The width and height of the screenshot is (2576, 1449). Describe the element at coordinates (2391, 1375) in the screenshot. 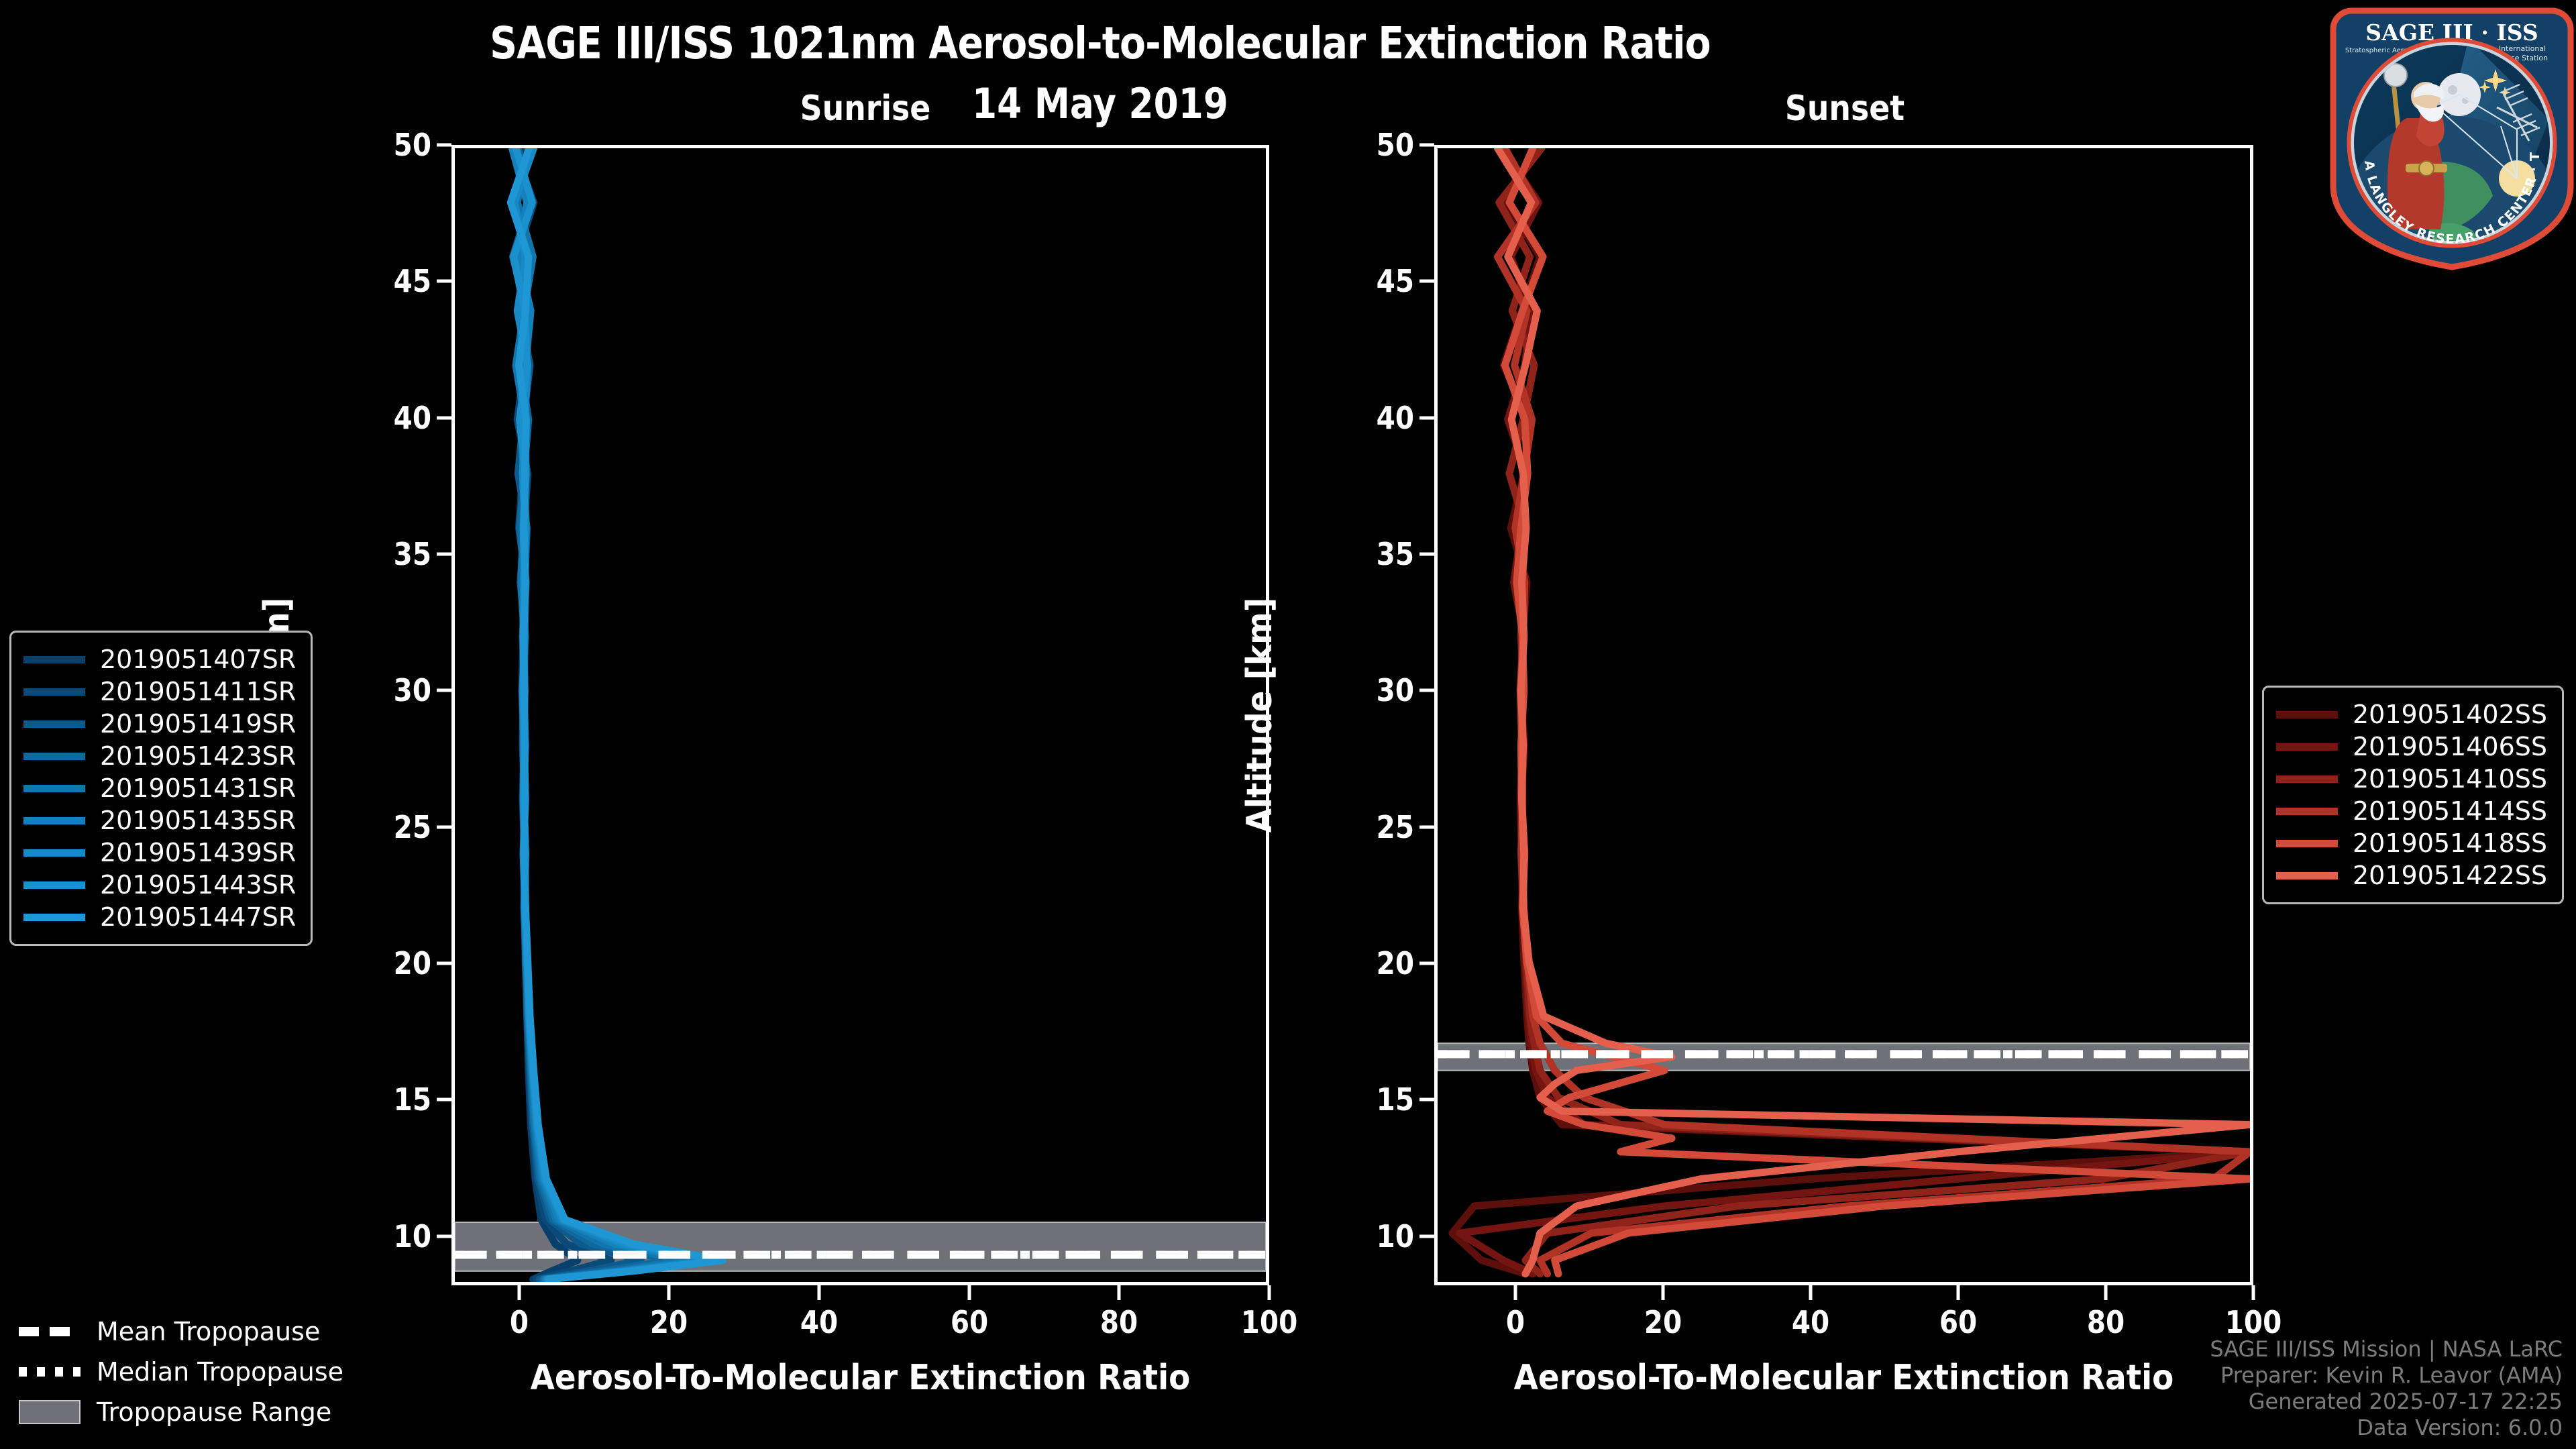

I see `credits-preparer: Preparer: Kevin R. Leavor (AMA)` at that location.